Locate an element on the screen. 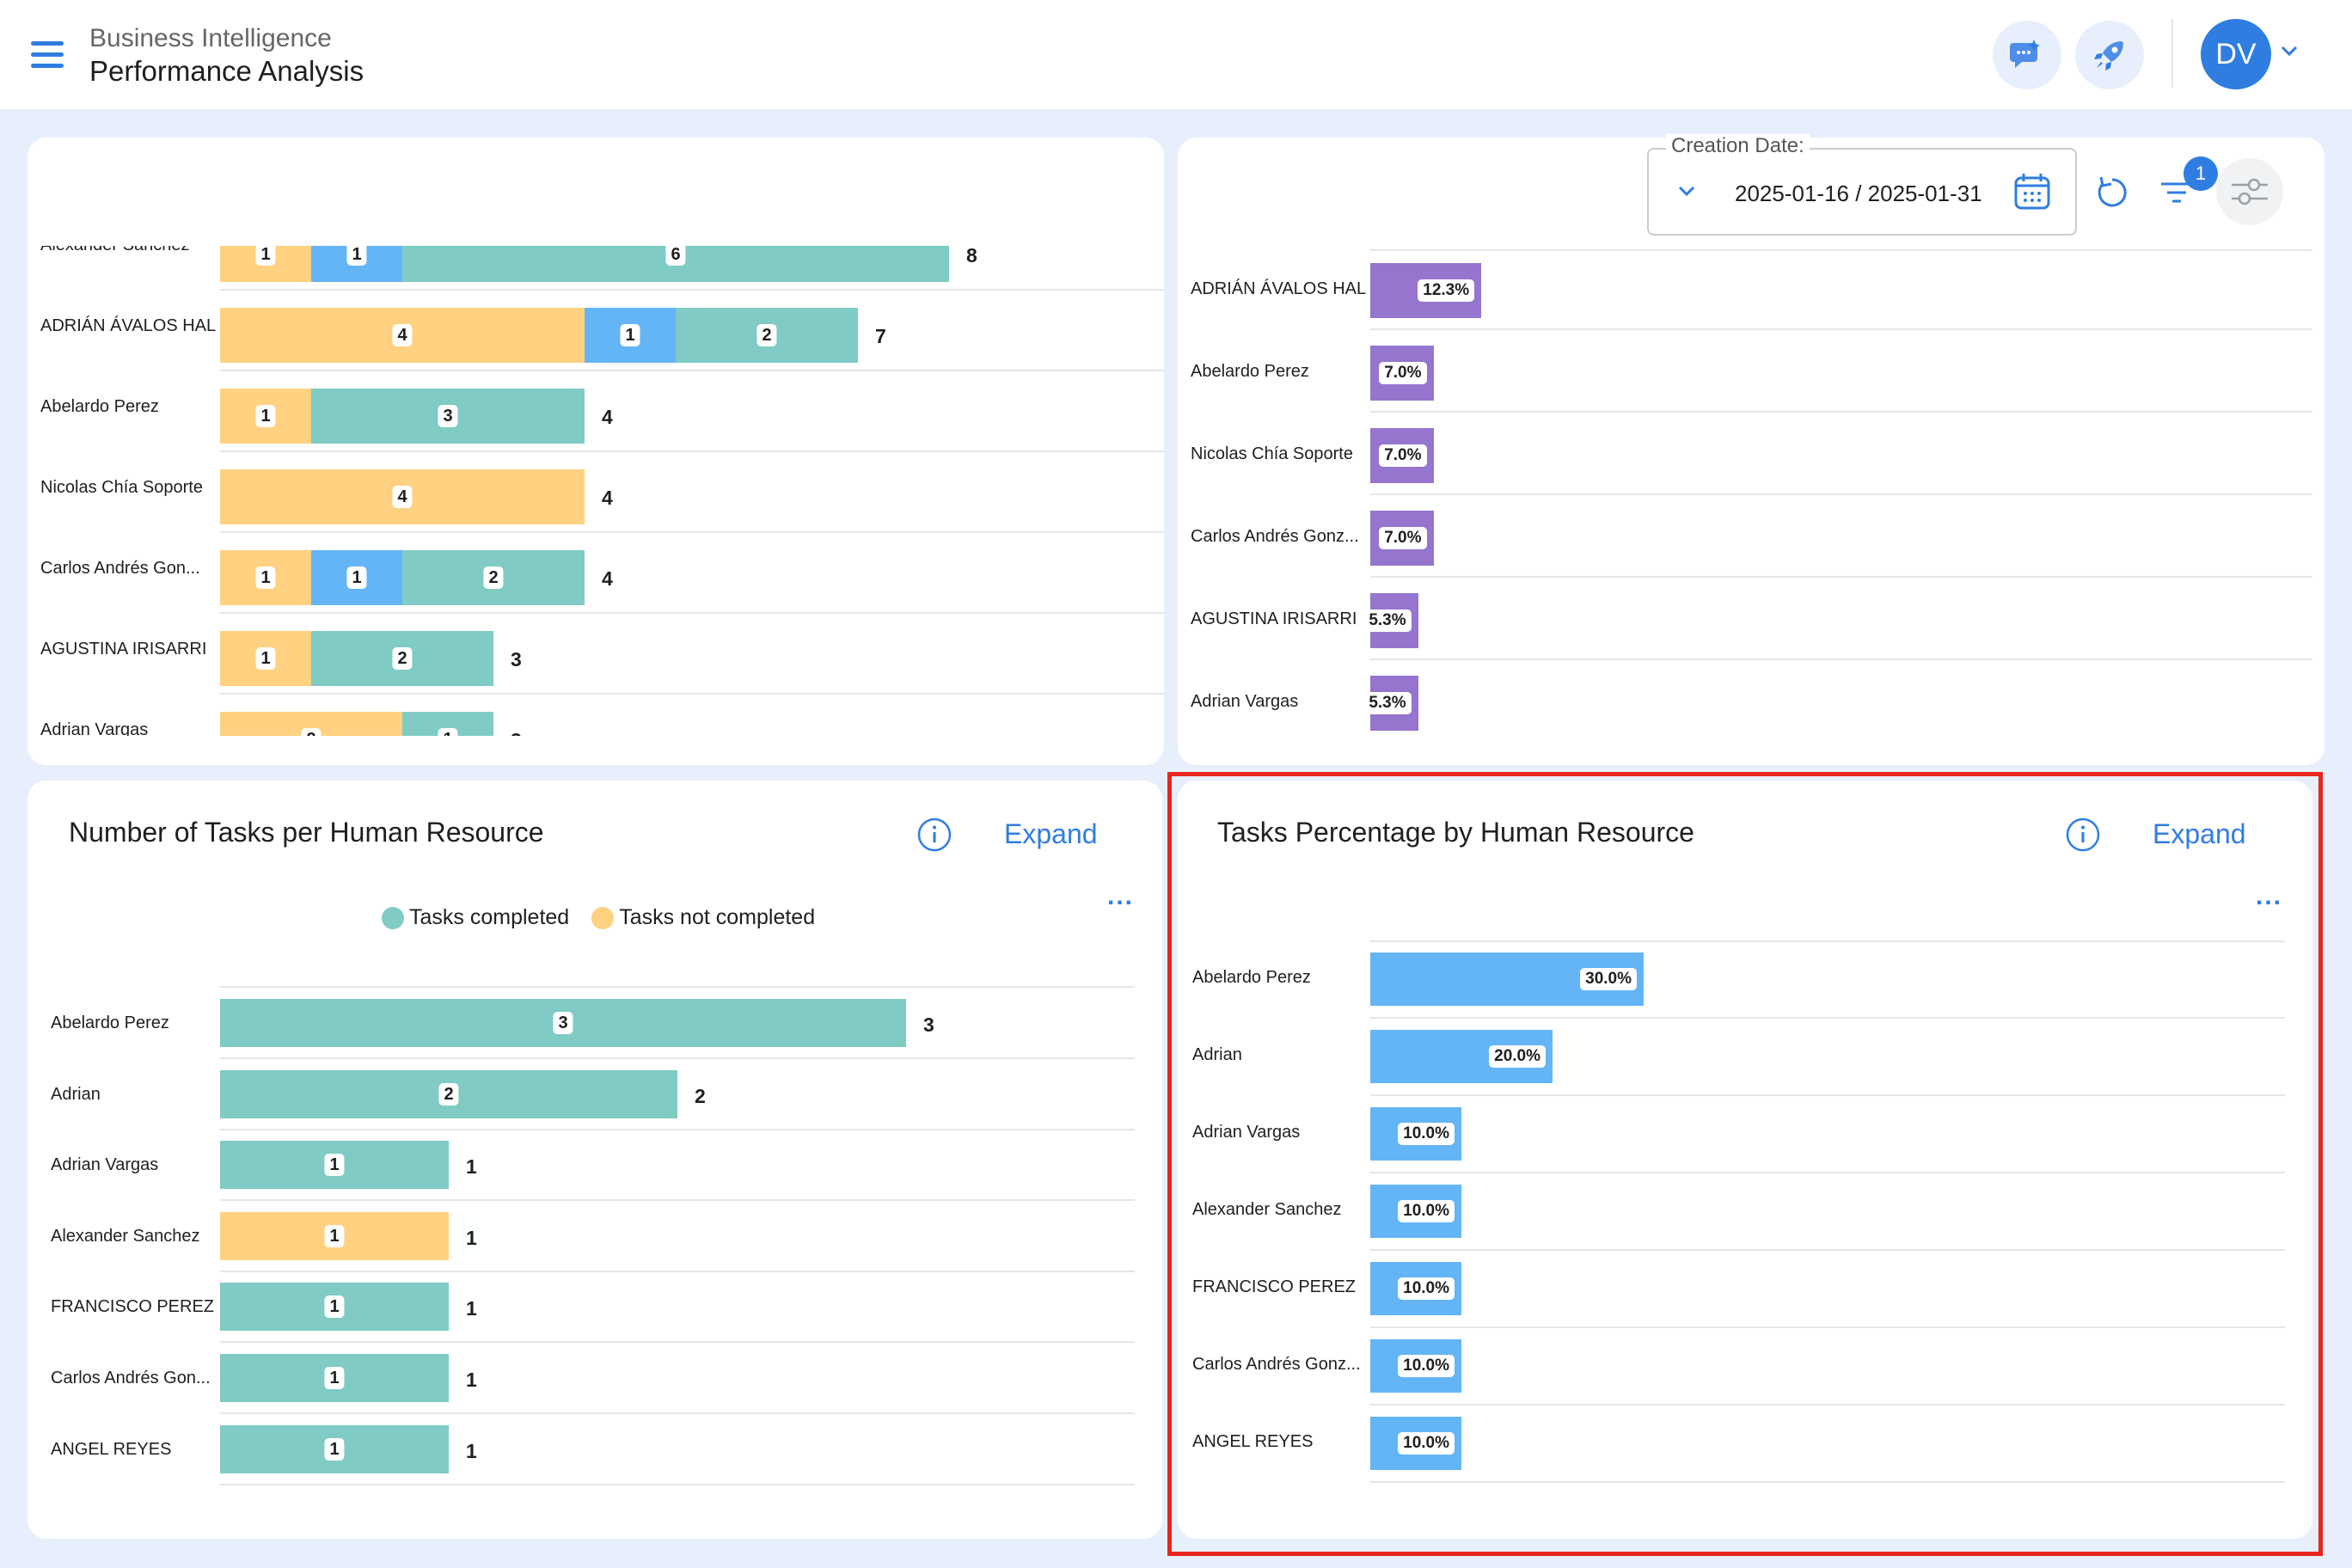 The image size is (2352, 1568). rocket-button is located at coordinates (2109, 55).